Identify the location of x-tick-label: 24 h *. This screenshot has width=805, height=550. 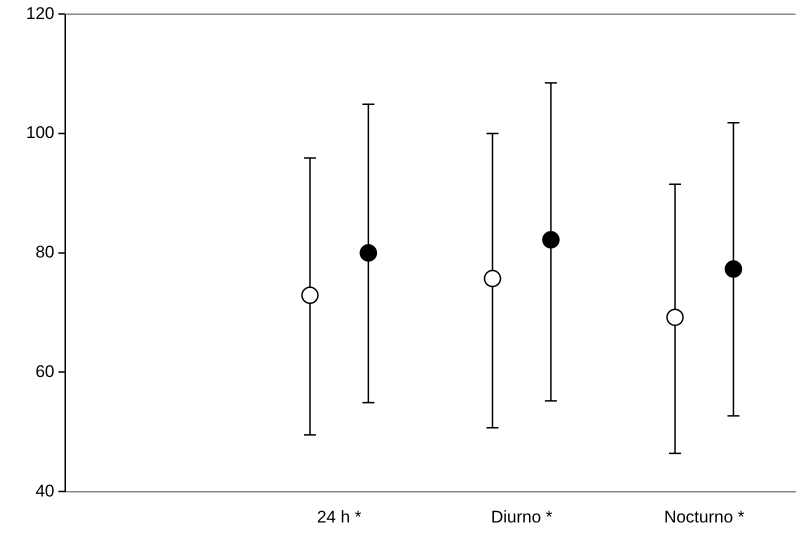
(339, 516).